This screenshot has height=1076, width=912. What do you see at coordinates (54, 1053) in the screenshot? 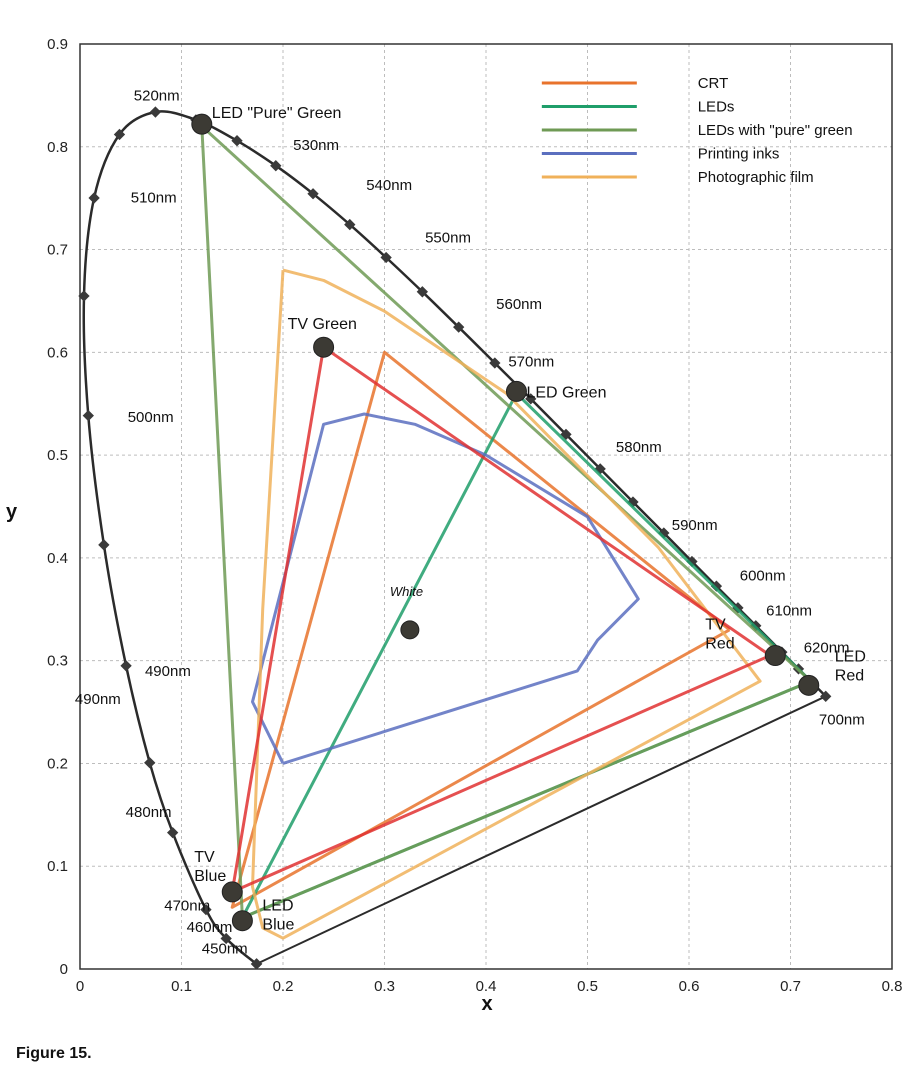
I see `figure-caption: Figure 15.` at bounding box center [54, 1053].